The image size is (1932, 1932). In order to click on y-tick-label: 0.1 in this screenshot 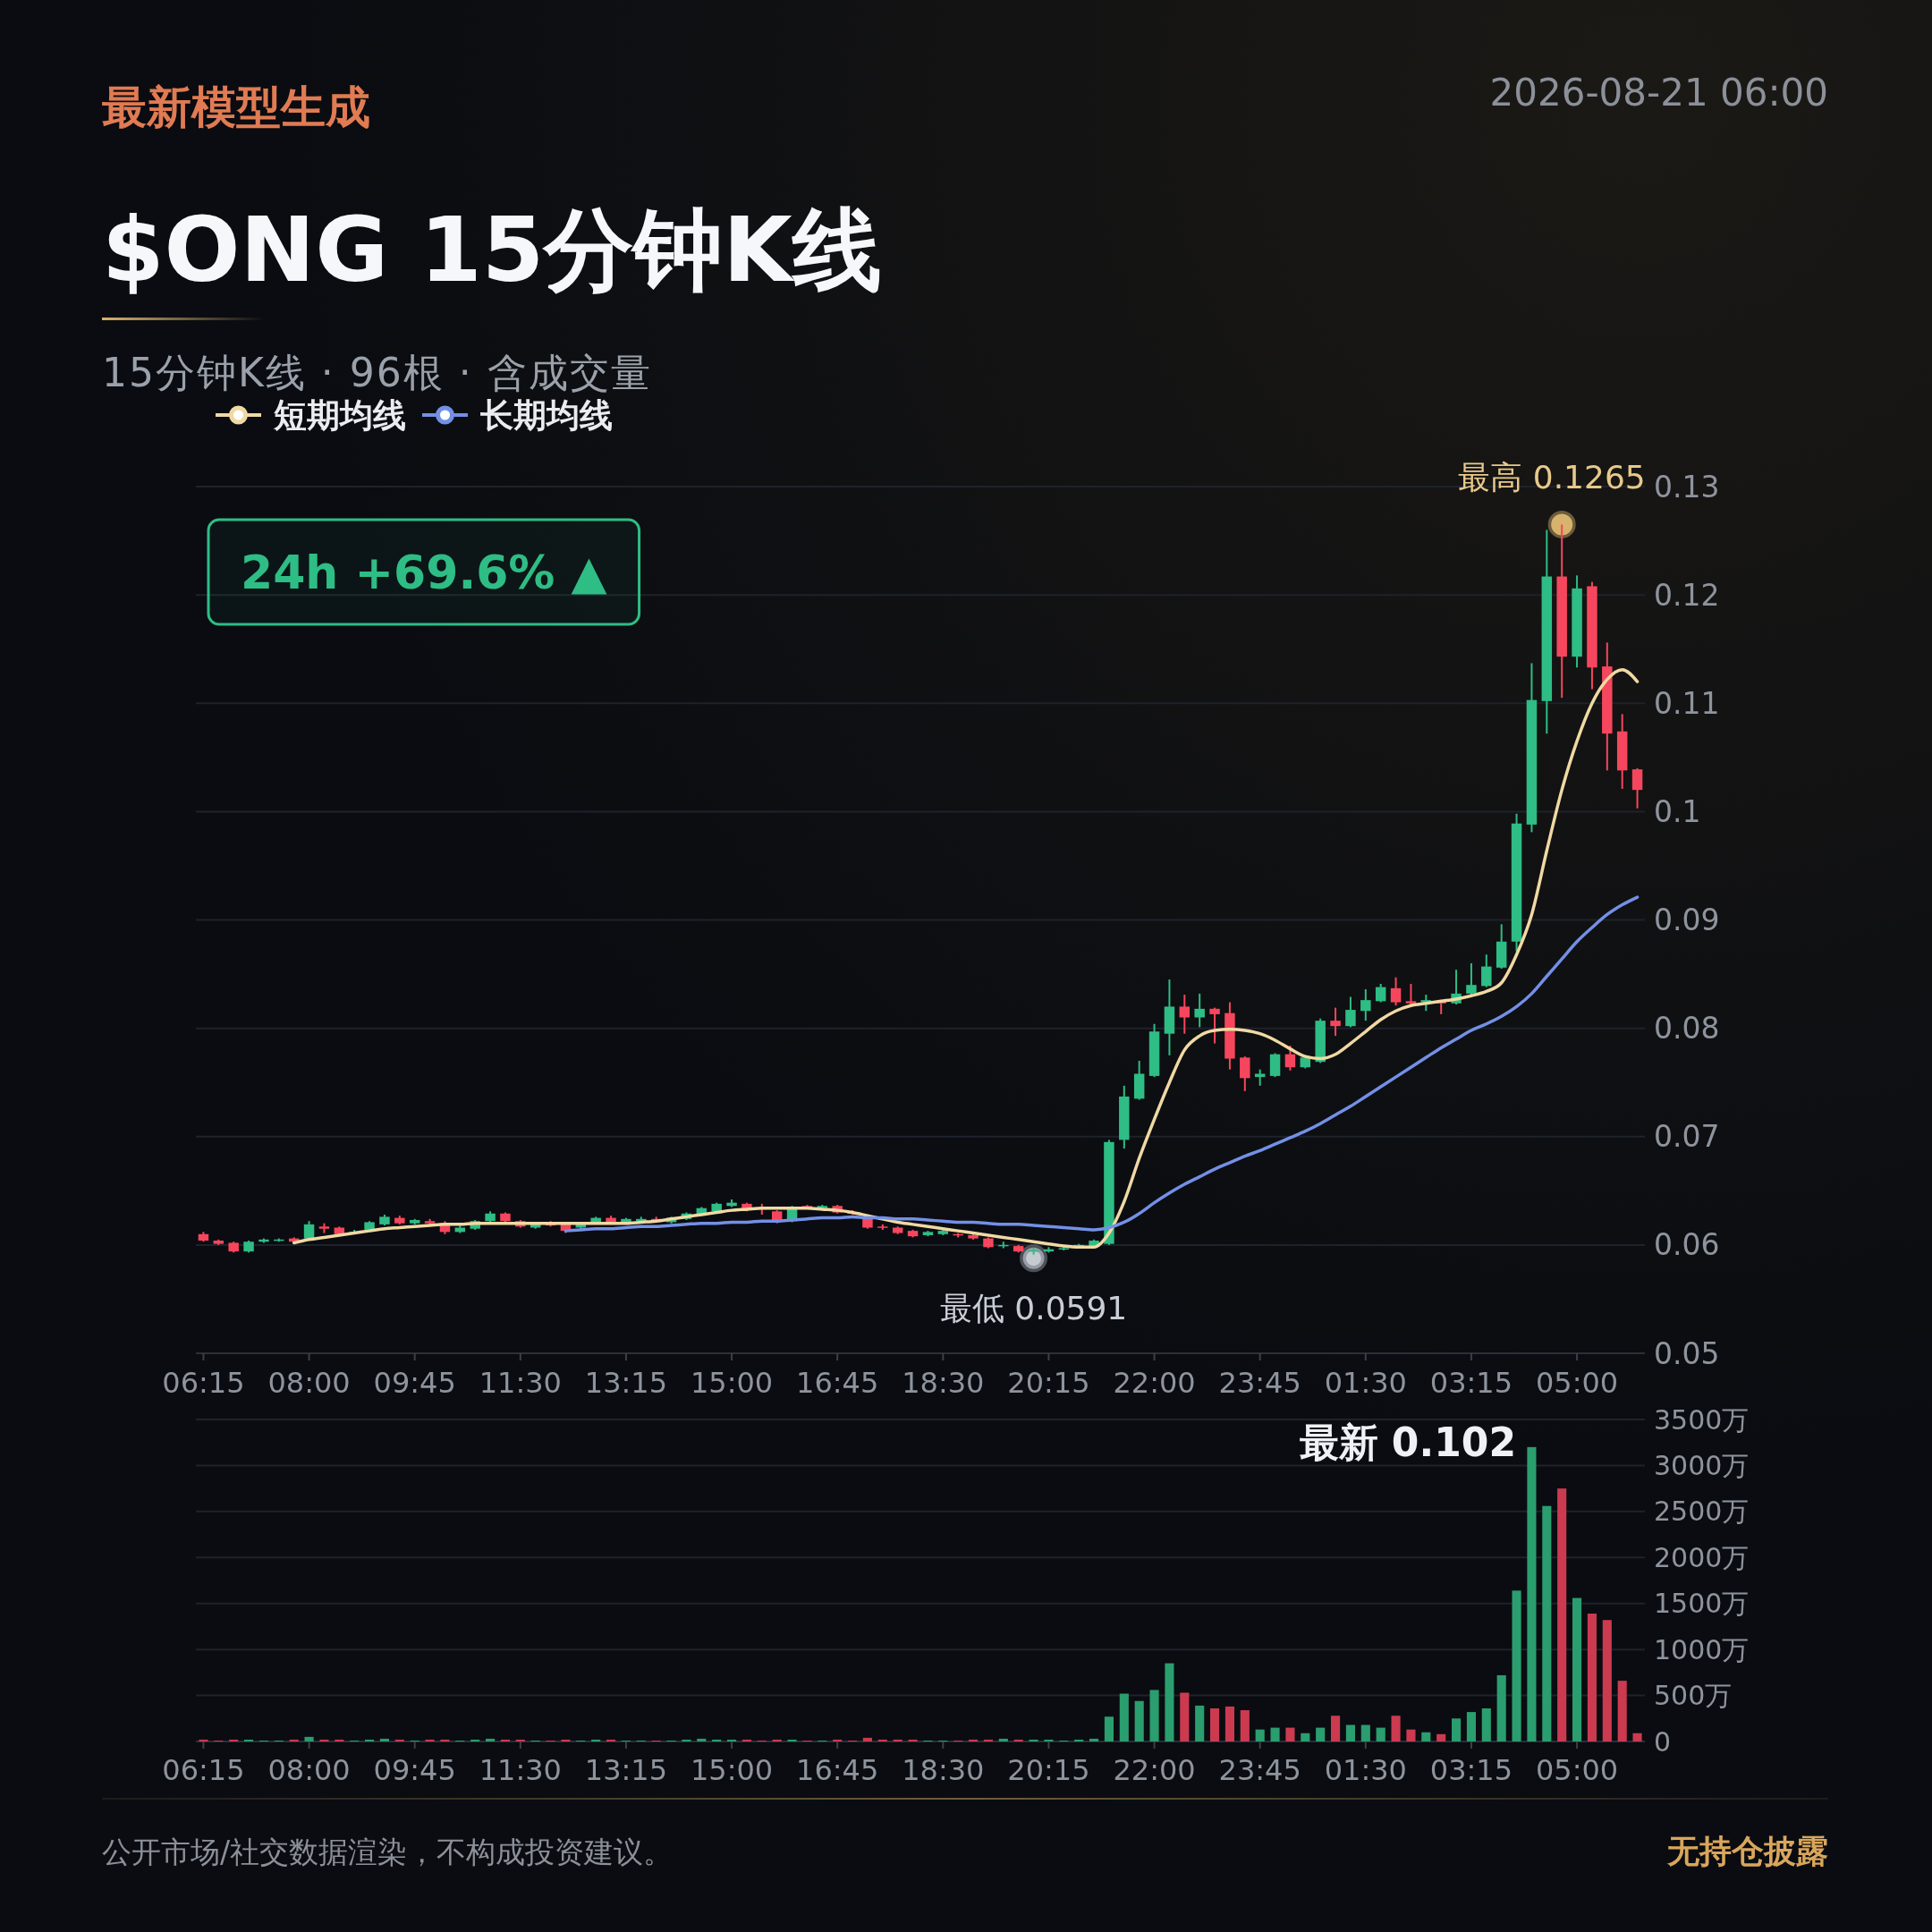, I will do `click(1677, 811)`.